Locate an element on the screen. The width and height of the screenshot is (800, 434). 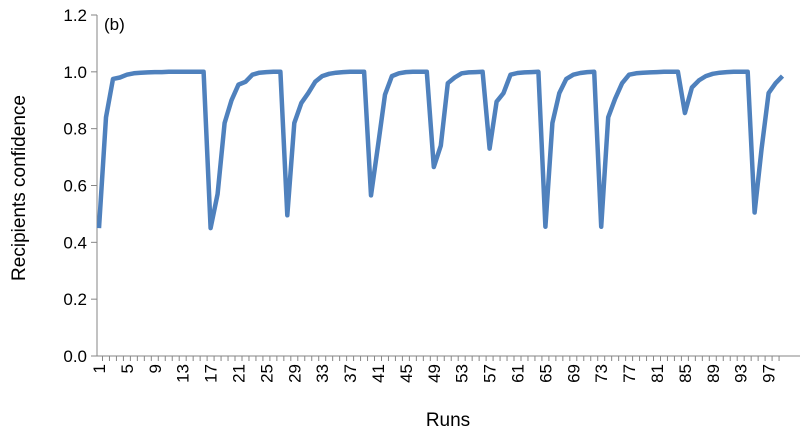
y-tick-label: 0.2 is located at coordinates (75, 299).